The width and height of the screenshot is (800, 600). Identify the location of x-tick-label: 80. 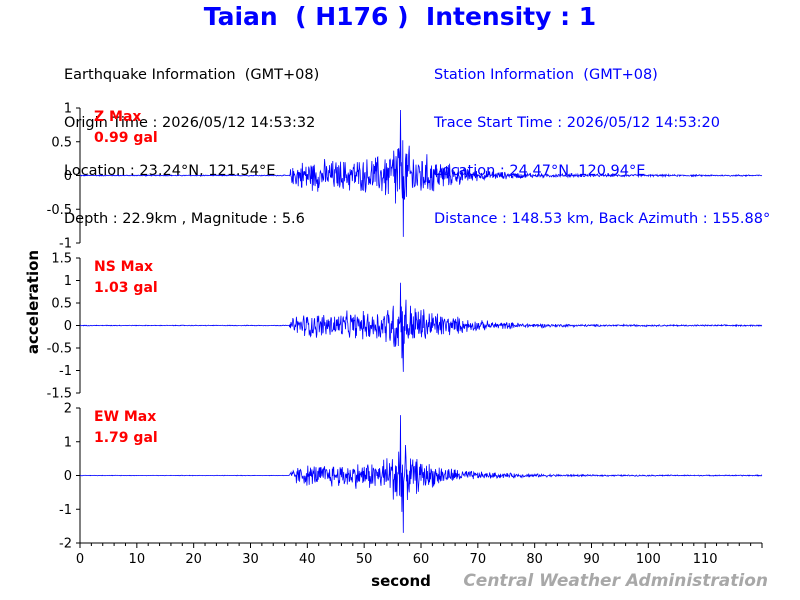
(534, 559).